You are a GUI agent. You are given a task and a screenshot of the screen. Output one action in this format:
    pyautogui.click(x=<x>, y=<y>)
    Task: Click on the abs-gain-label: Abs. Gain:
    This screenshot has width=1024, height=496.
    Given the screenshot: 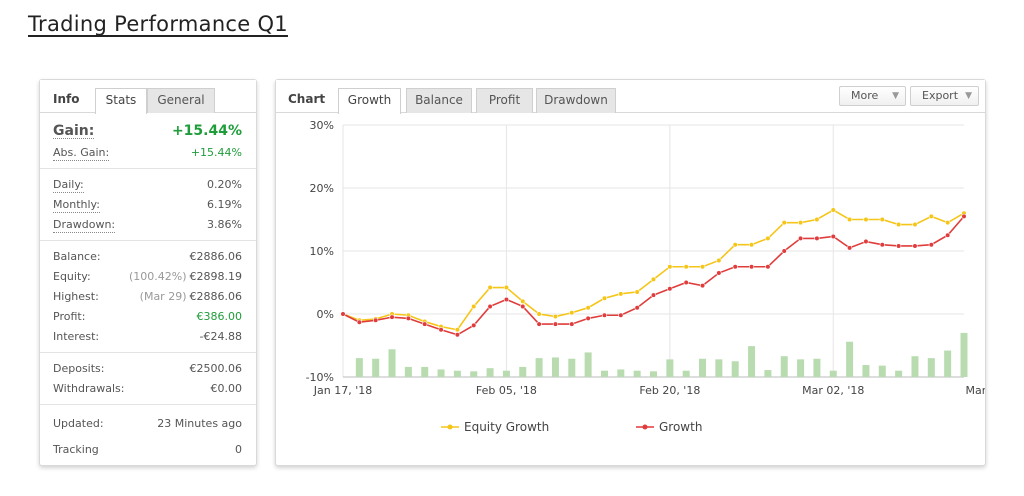 What is the action you would take?
    pyautogui.click(x=81, y=153)
    